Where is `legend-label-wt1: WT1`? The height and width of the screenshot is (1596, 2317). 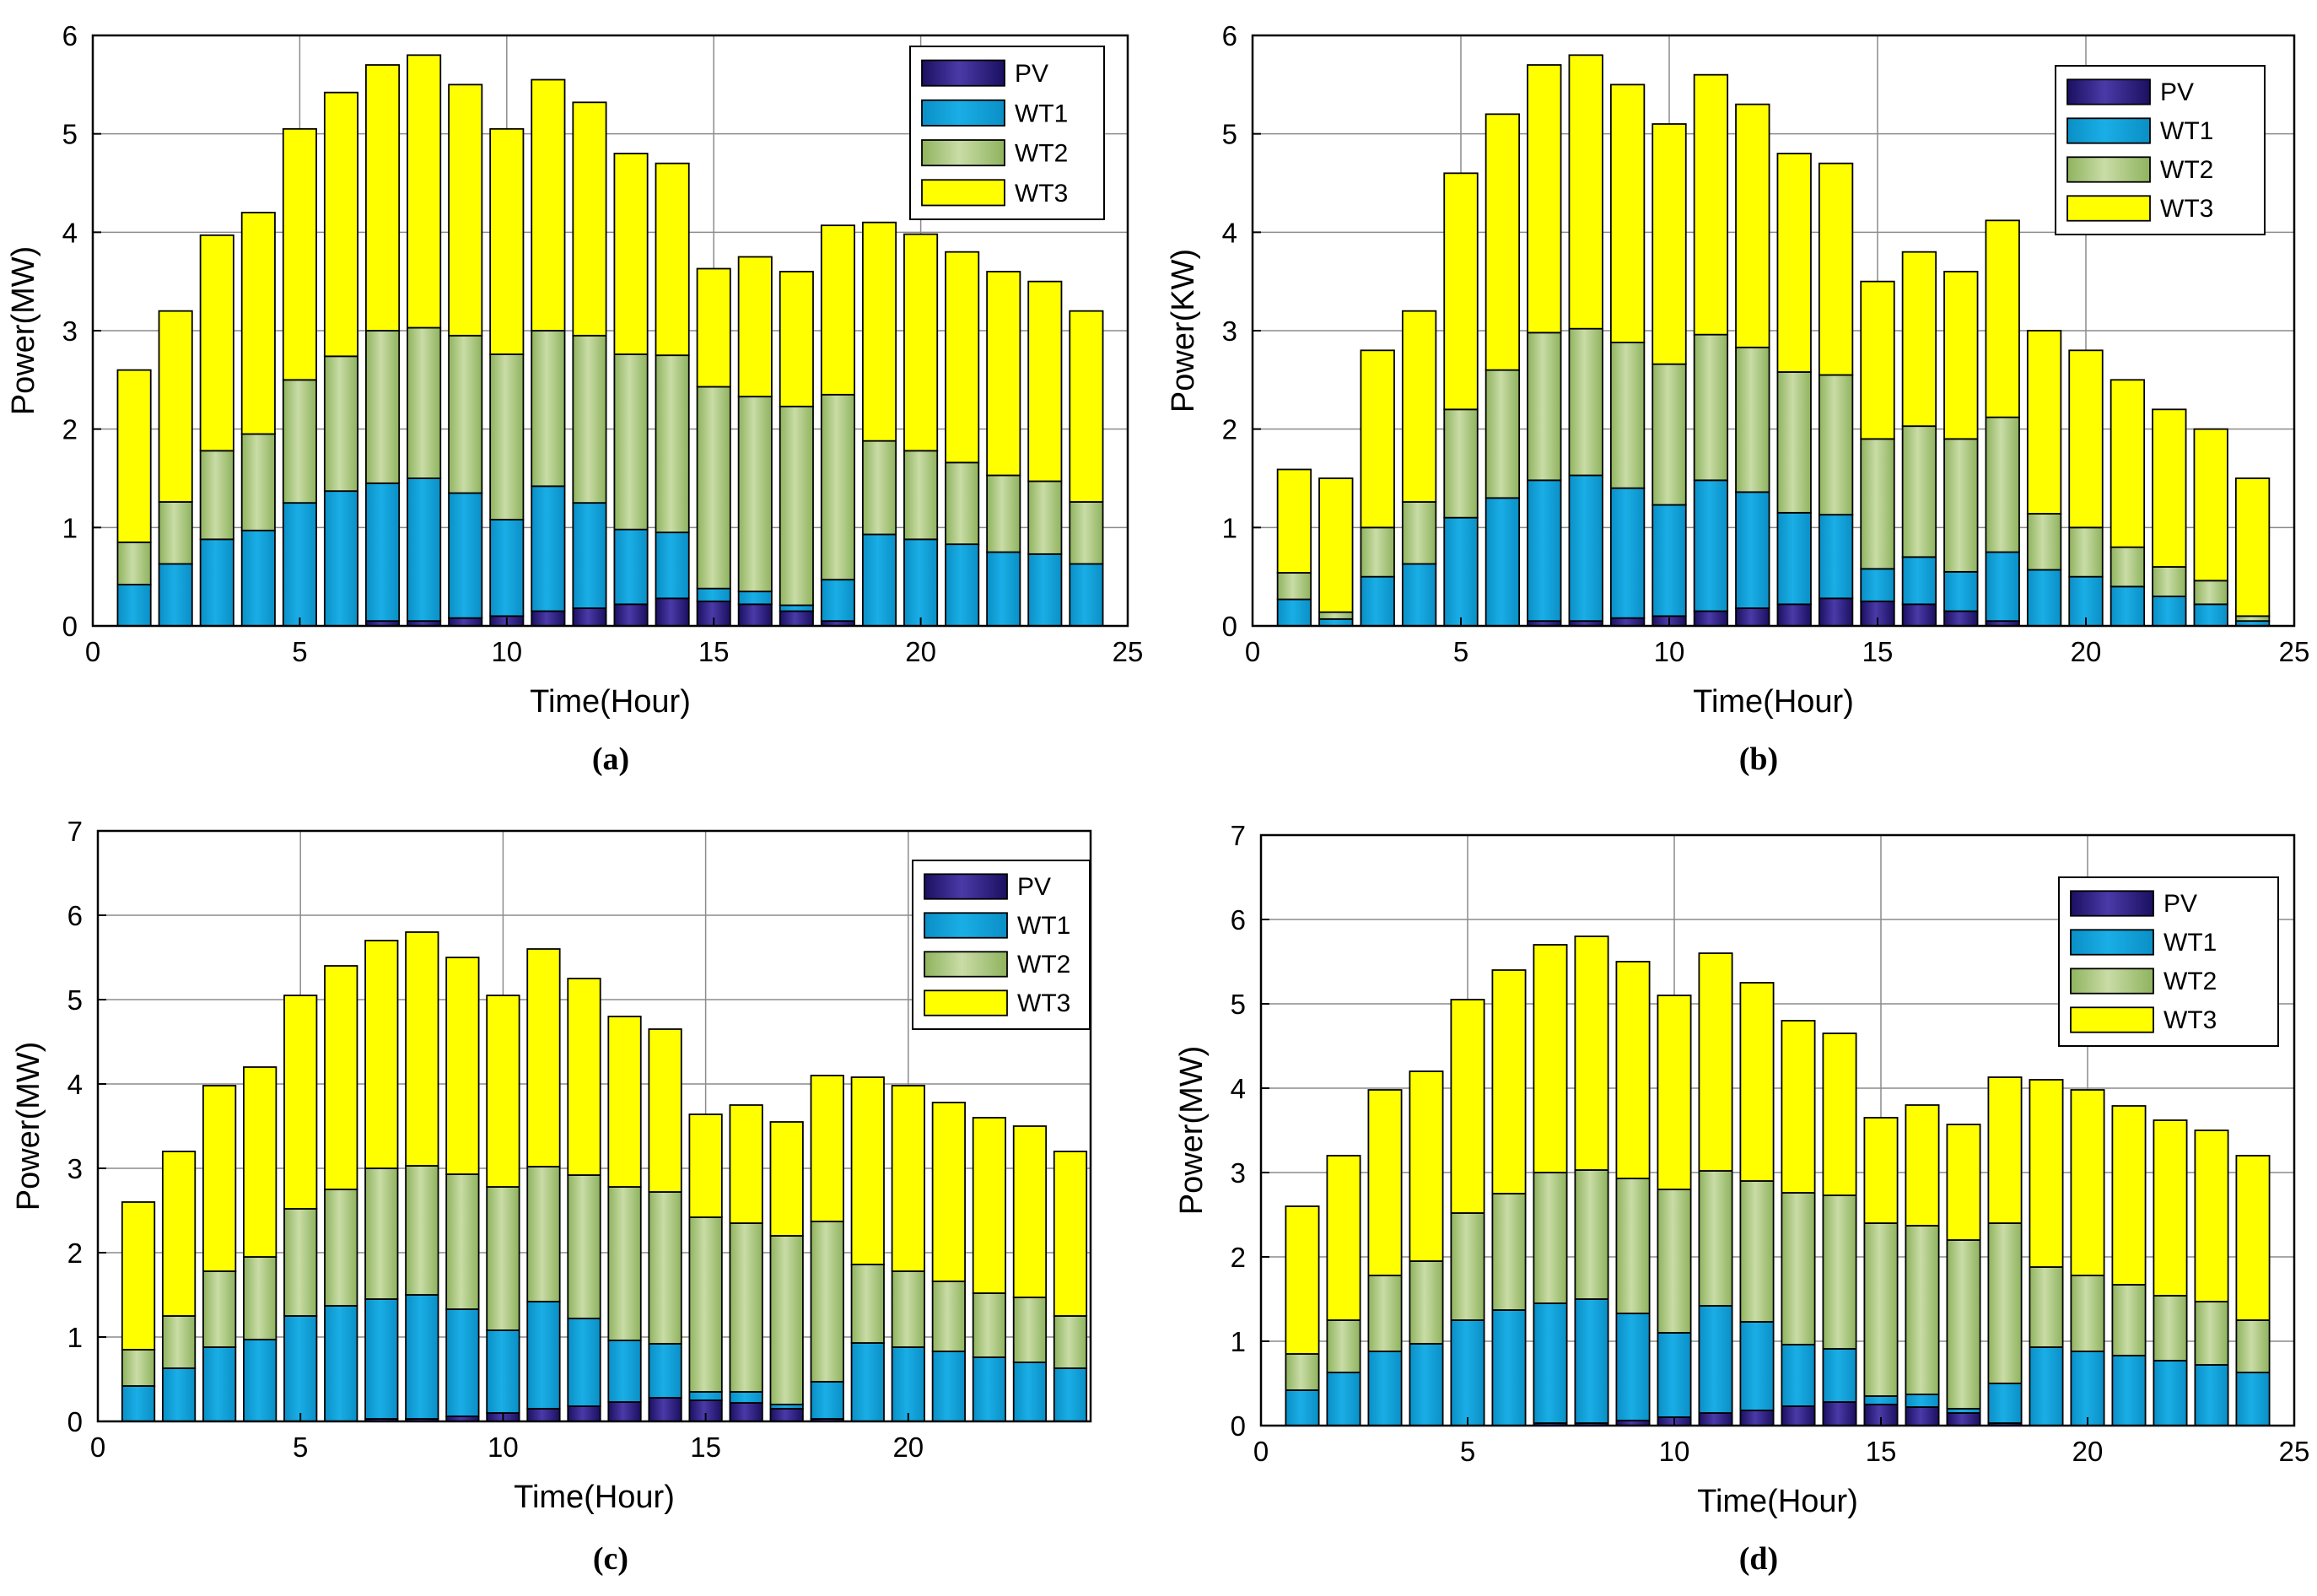
legend-label-wt1: WT1 is located at coordinates (1041, 114).